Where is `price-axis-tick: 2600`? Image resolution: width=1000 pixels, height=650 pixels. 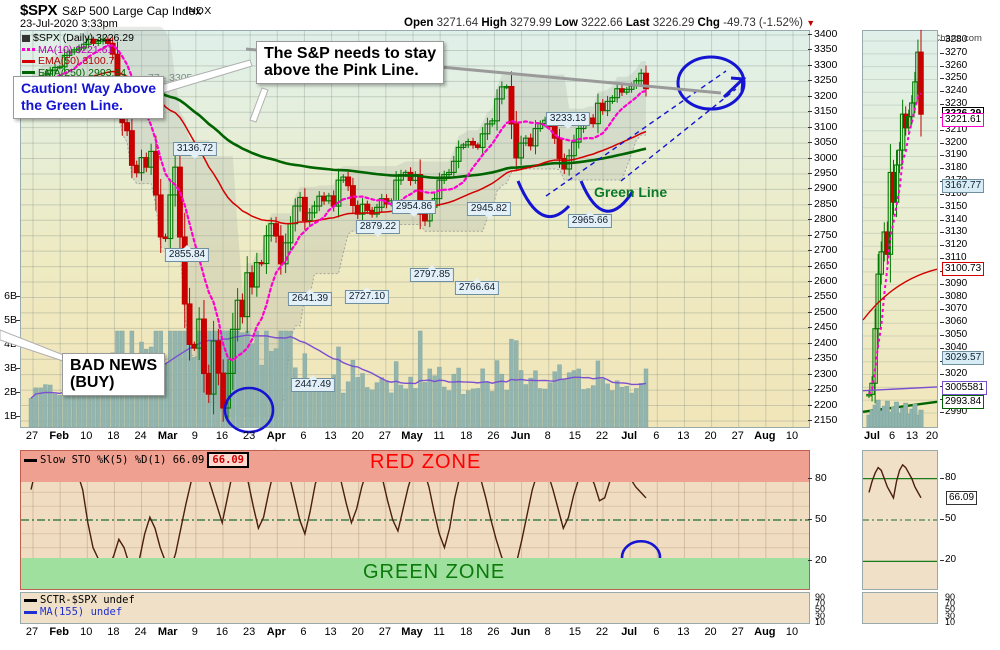 price-axis-tick: 2600 is located at coordinates (826, 281).